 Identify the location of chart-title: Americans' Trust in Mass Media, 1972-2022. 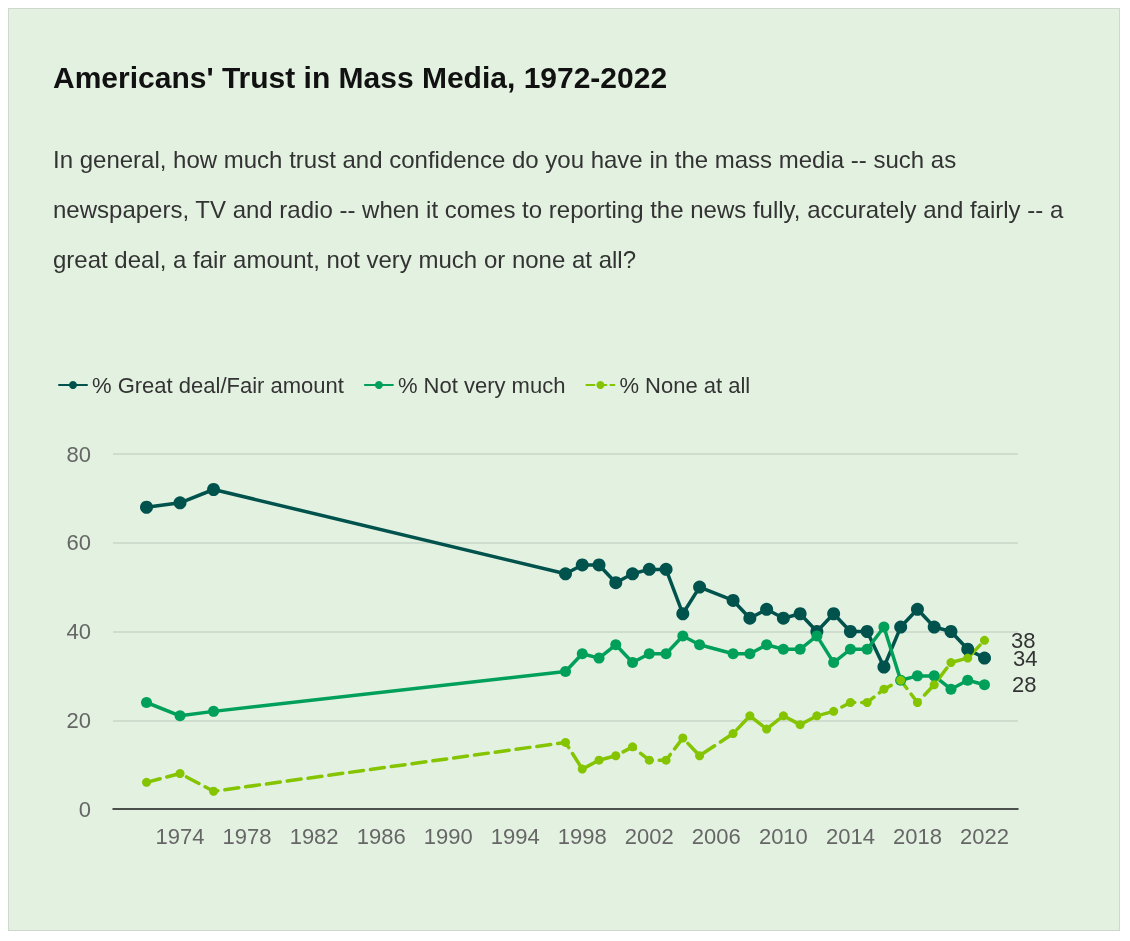
(360, 78).